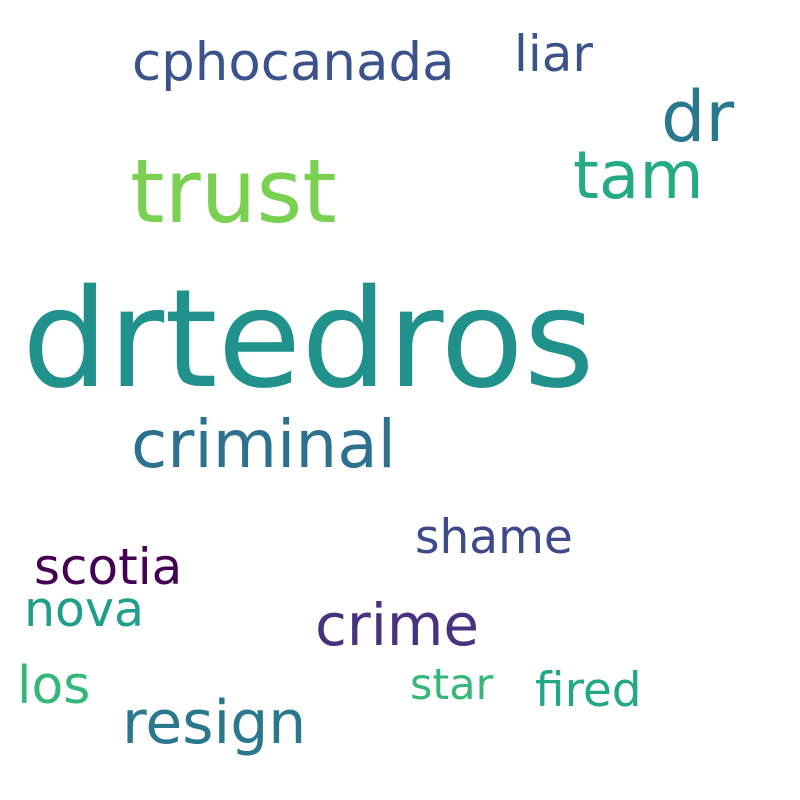  What do you see at coordinates (84, 609) in the screenshot?
I see `word-nova: nova` at bounding box center [84, 609].